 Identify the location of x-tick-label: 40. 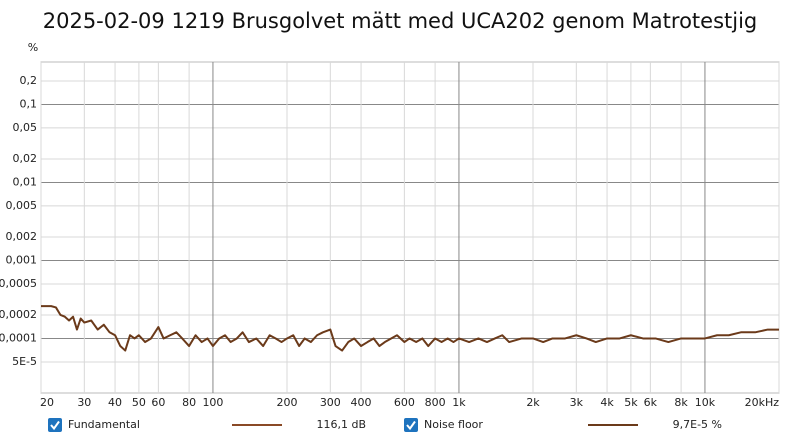
(115, 402).